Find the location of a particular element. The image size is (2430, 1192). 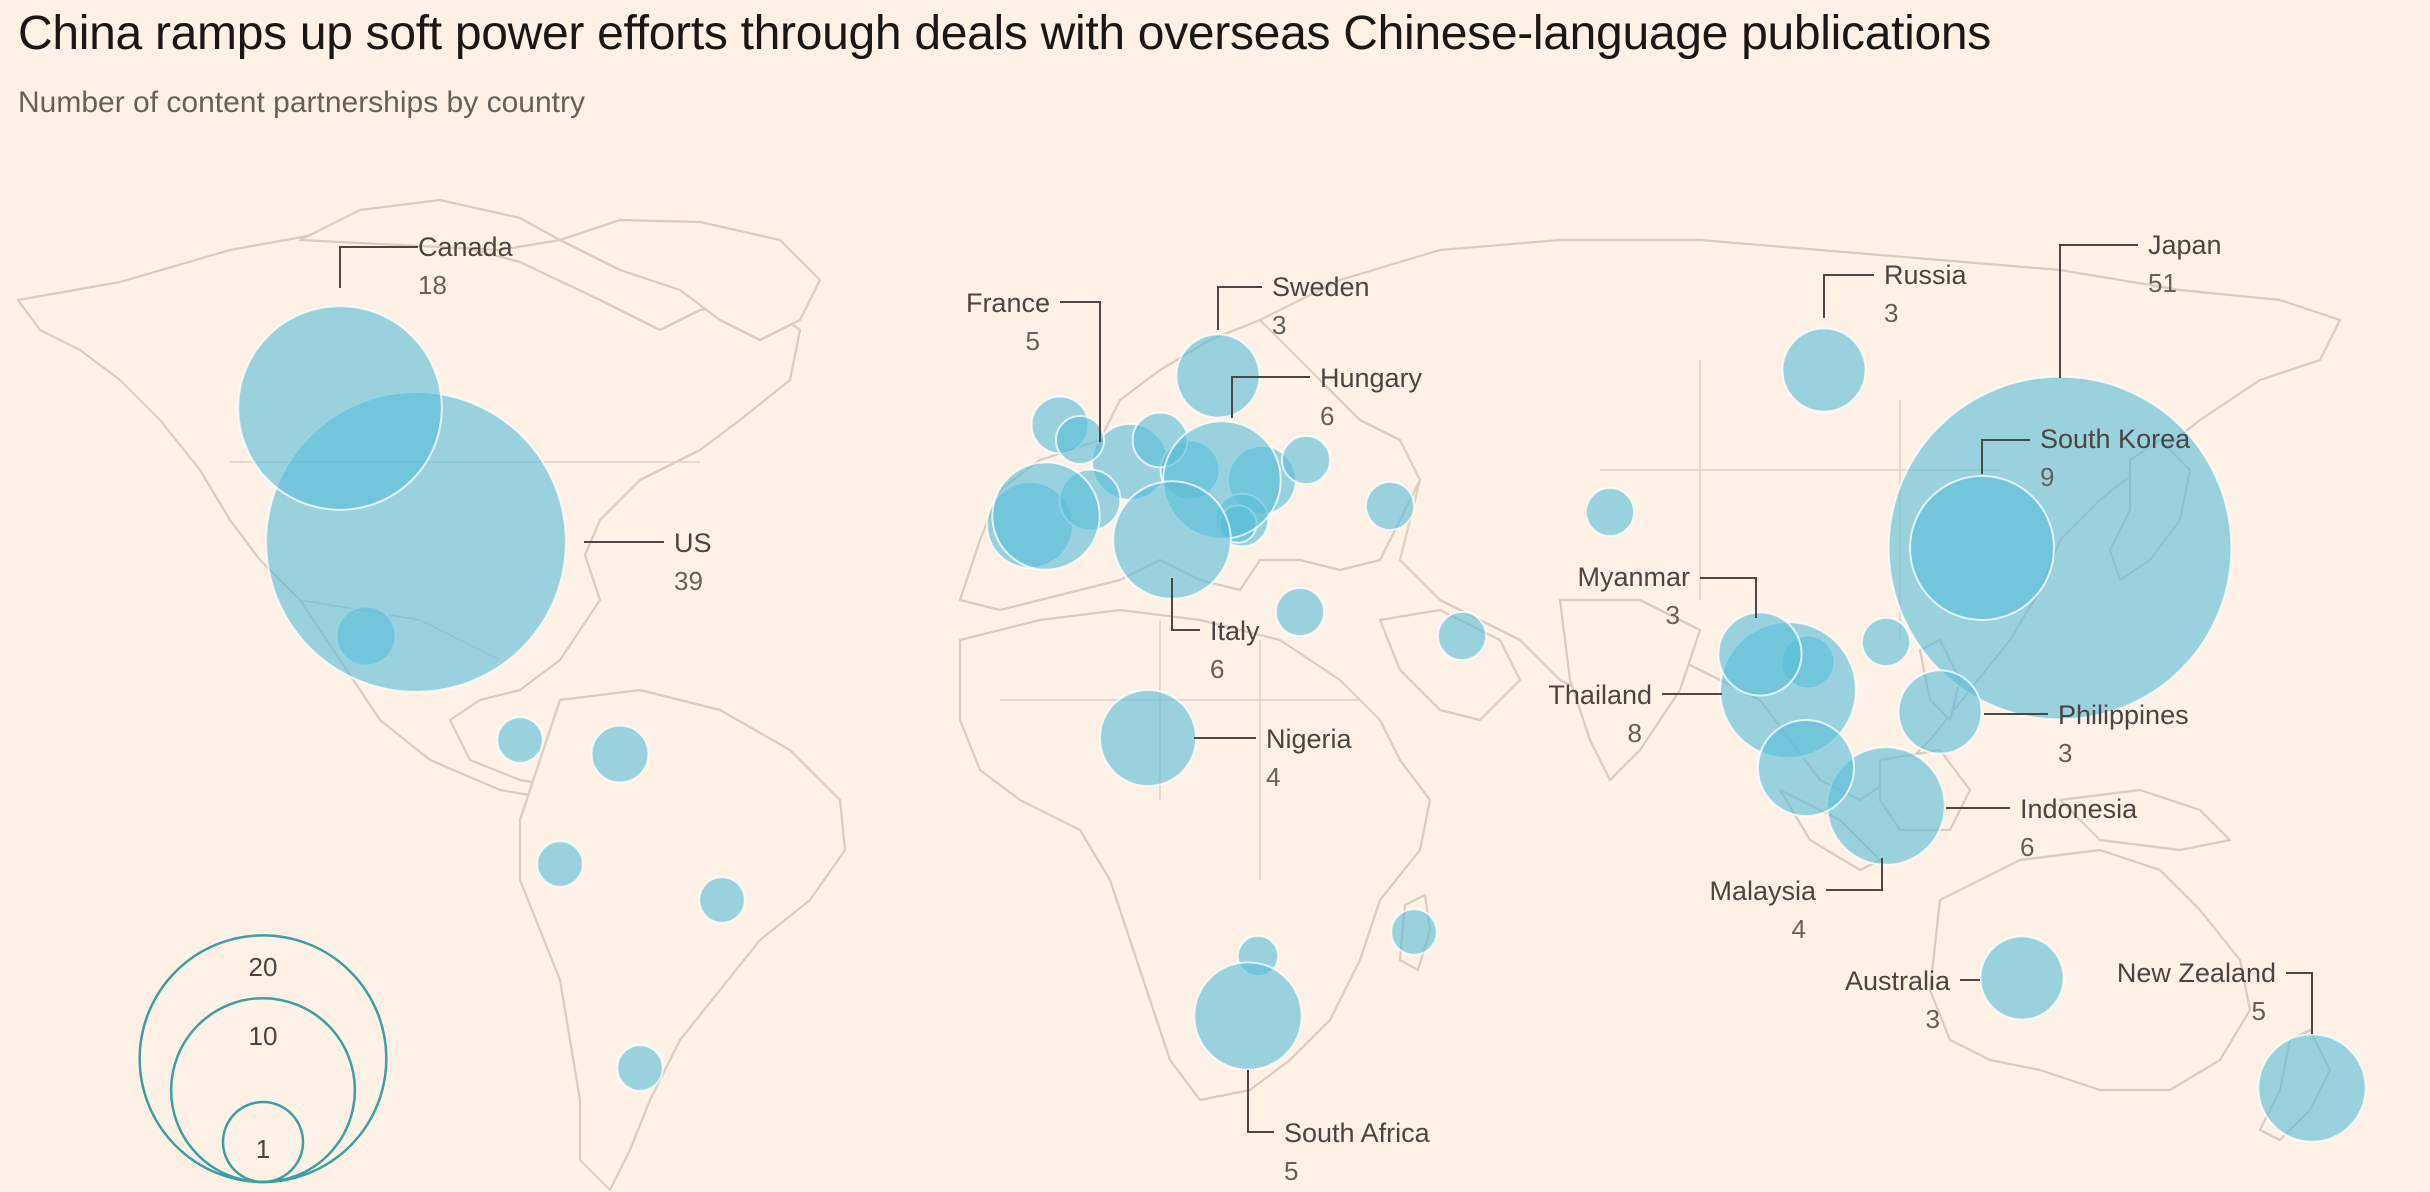

label-myanmar: Myanmar is located at coordinates (1633, 577).